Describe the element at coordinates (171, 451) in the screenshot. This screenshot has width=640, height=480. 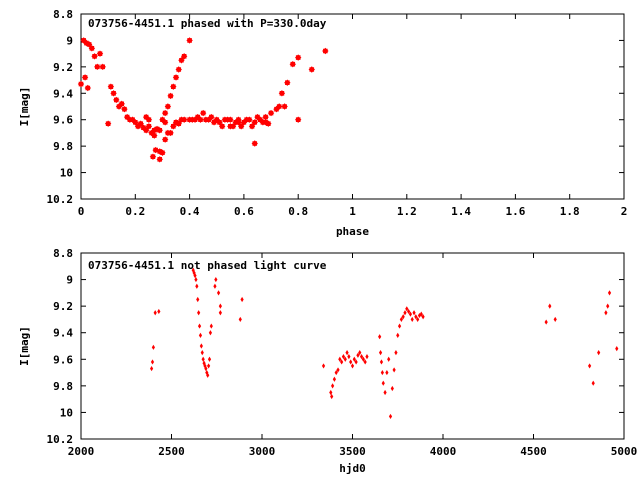
I see `x-tick-label: 2500` at that location.